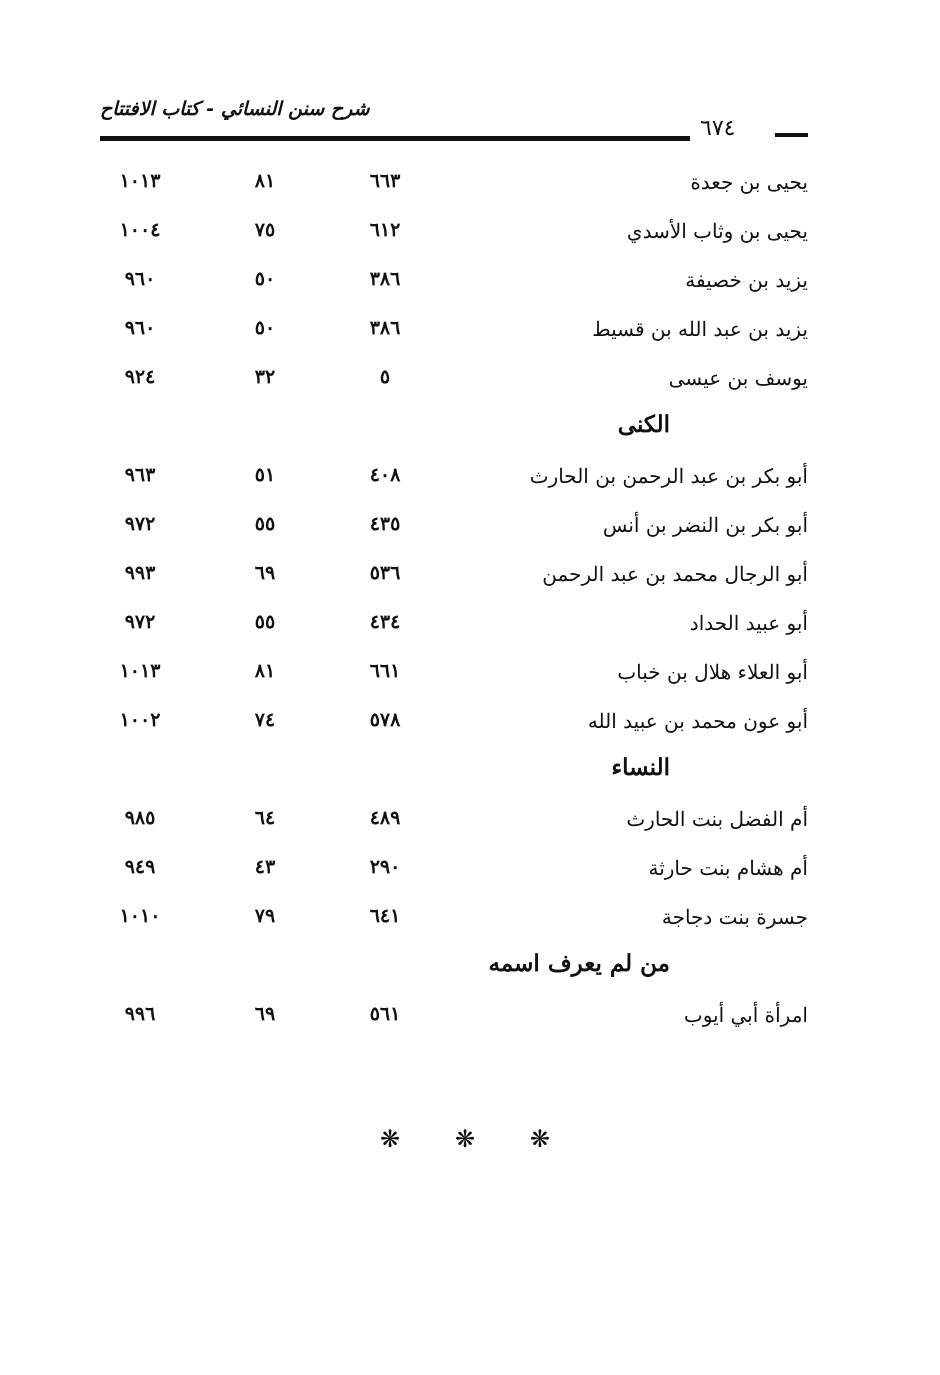  Describe the element at coordinates (470, 723) in the screenshot. I see `index-entry: أبو عون محمد بن عبيد الله ٥٧٨ ٧٤ ١٠٠٢` at that location.